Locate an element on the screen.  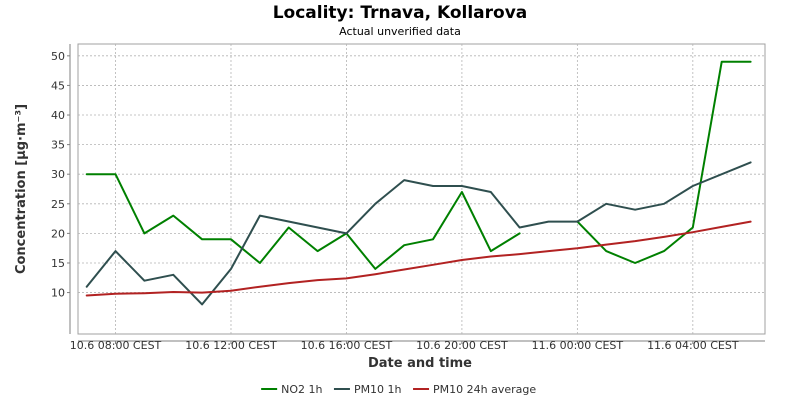
chart-subtitle: Actual unverified data is located at coordinates (400, 31).